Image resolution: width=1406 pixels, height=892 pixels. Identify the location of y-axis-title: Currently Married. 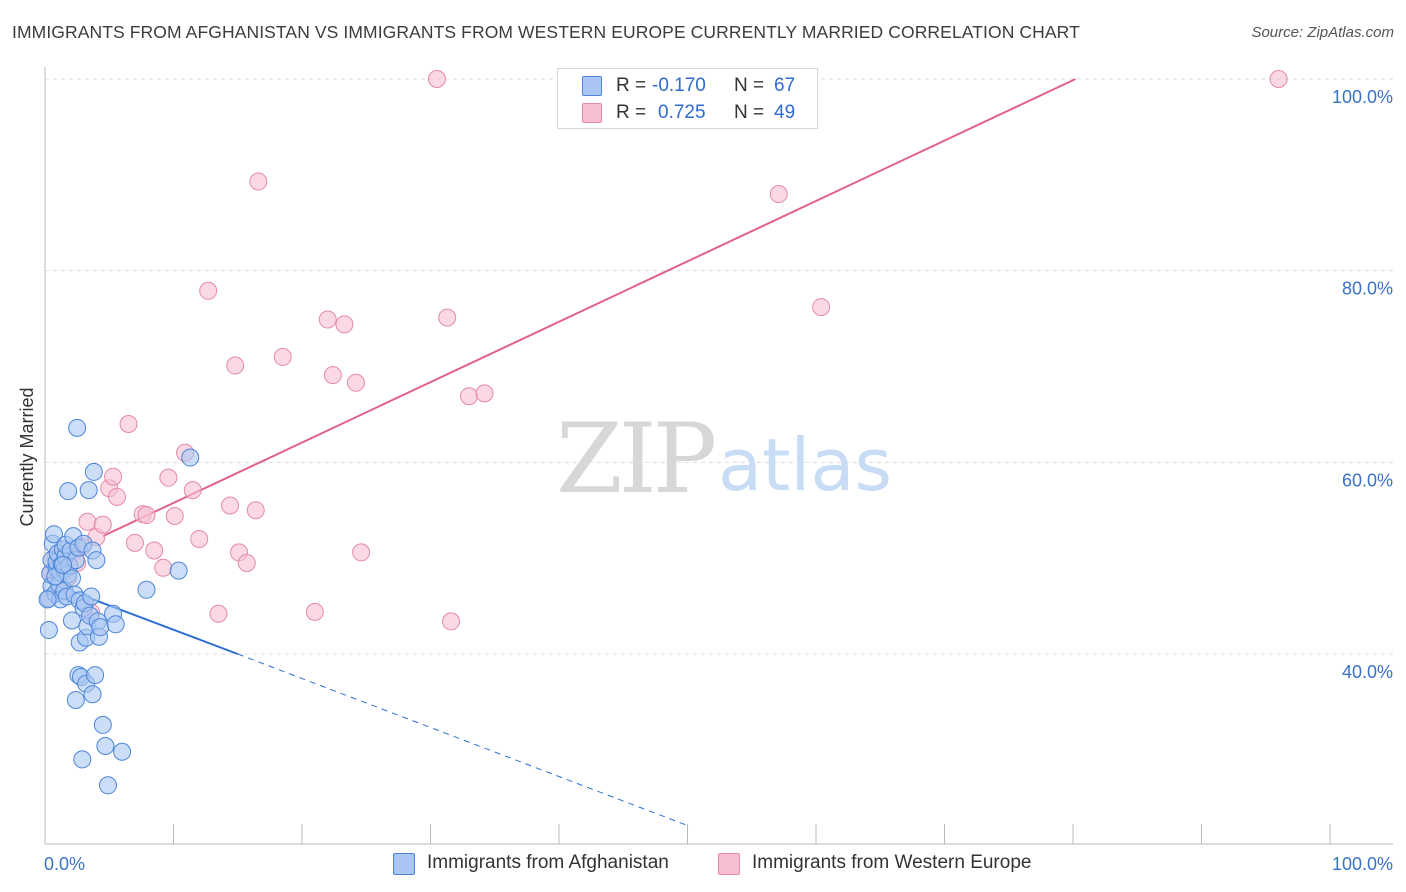
(27, 456).